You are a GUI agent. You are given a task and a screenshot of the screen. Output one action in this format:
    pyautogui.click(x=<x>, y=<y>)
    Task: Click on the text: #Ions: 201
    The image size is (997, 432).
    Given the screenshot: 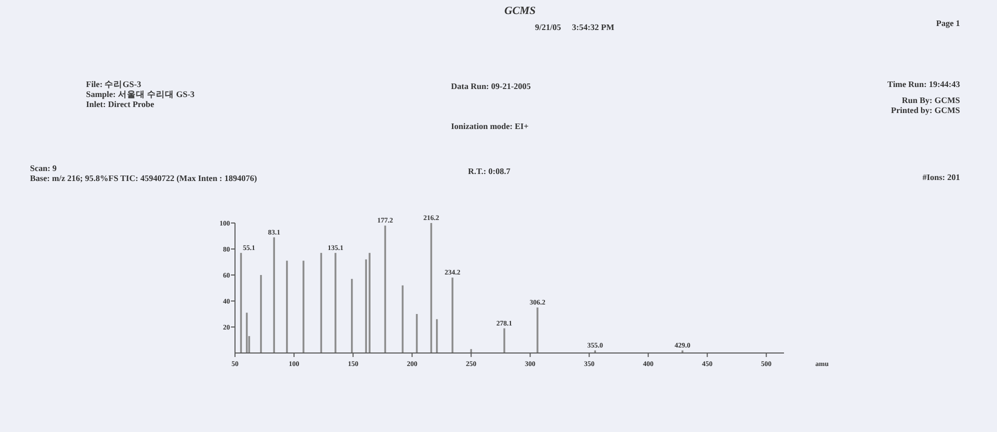 What is the action you would take?
    pyautogui.click(x=941, y=177)
    